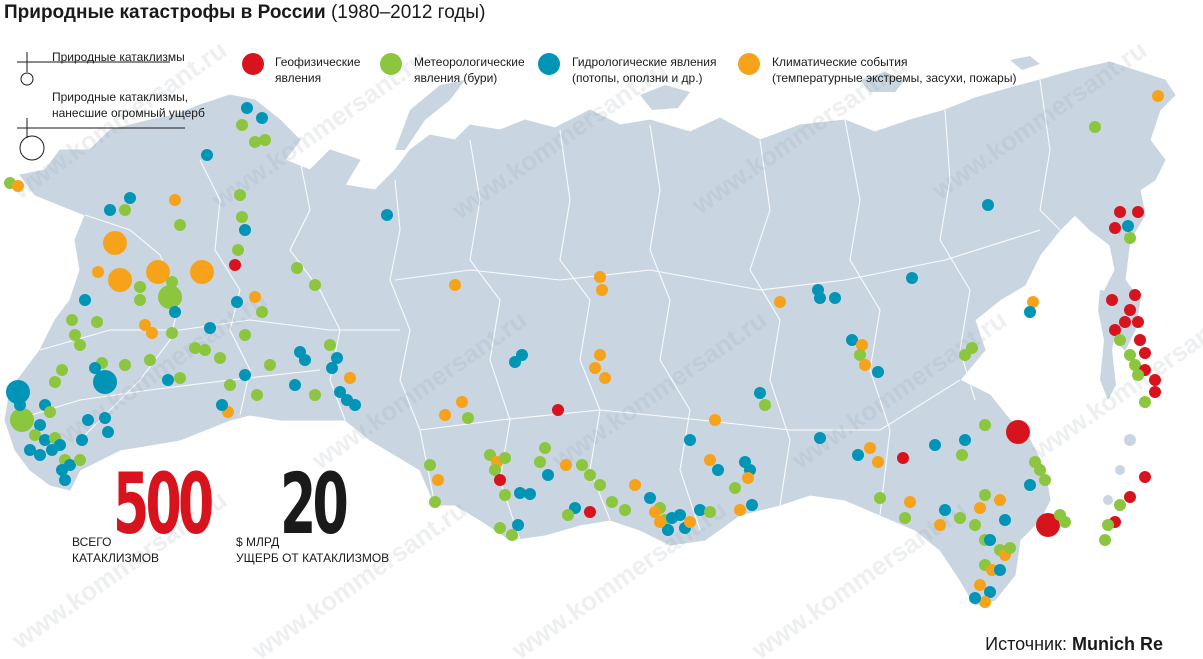 This screenshot has width=1203, height=659. Describe the element at coordinates (1026, 644) in the screenshot. I see `source-prefix: Источник:` at that location.